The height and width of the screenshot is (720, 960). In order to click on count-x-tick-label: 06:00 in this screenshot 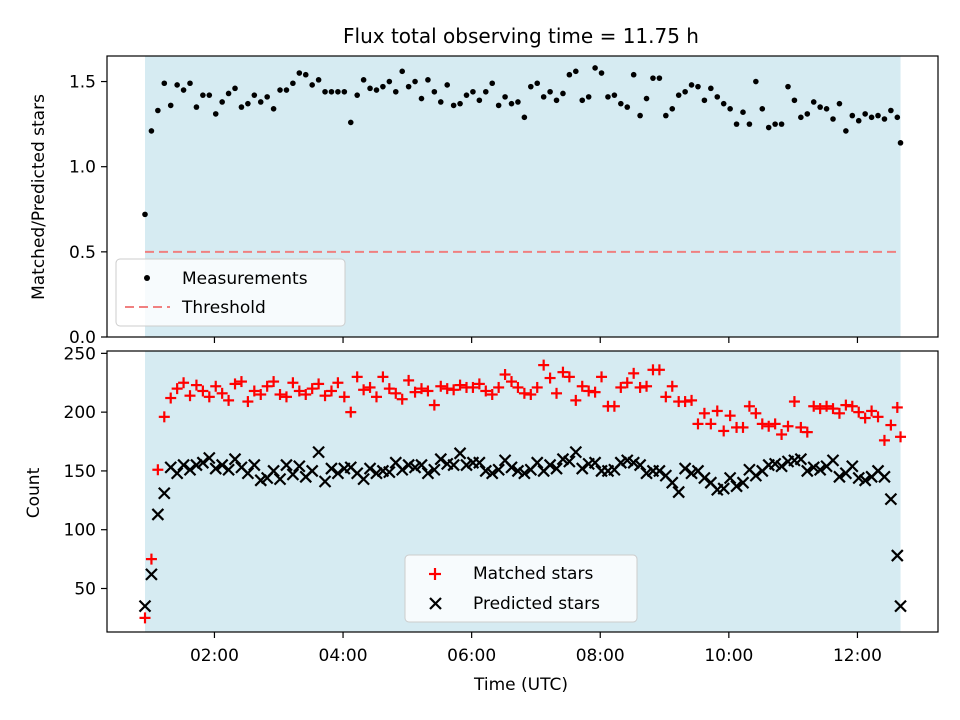, I will do `click(471, 656)`.